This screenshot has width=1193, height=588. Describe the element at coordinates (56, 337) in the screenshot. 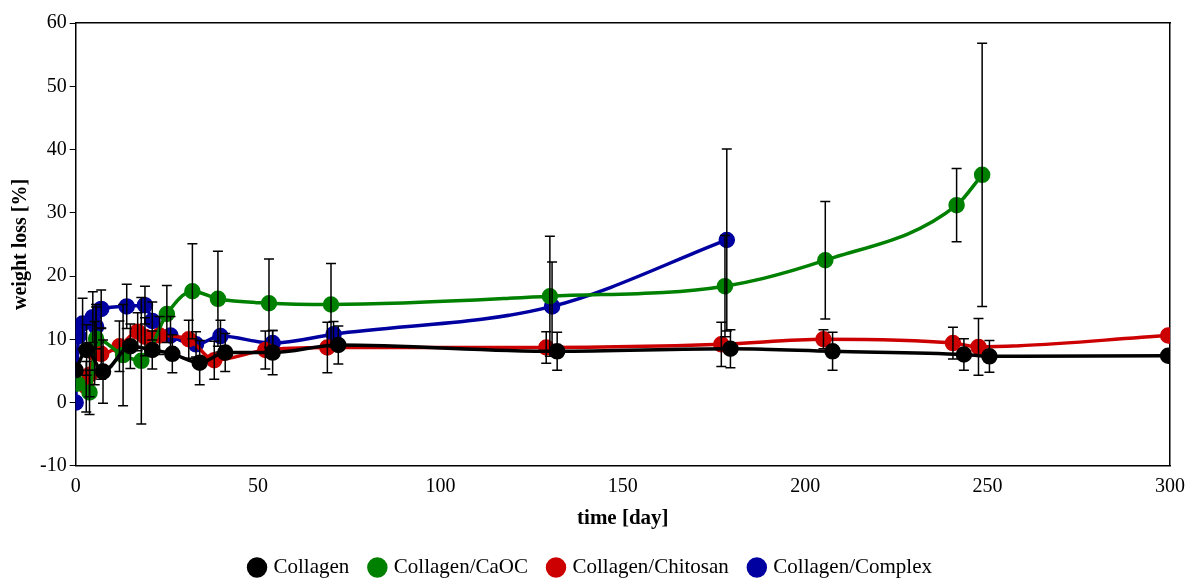

I see `y-tick-label: 10` at that location.